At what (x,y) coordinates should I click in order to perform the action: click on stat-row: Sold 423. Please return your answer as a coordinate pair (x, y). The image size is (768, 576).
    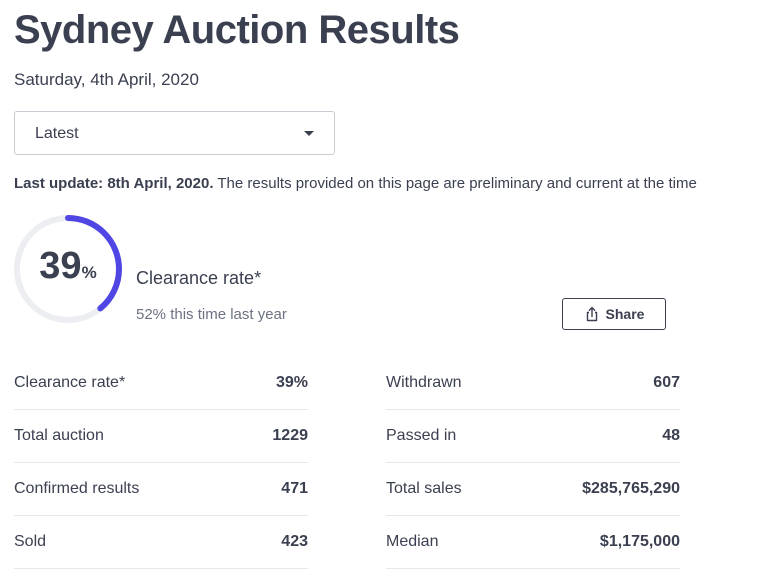
    Looking at the image, I should click on (161, 542).